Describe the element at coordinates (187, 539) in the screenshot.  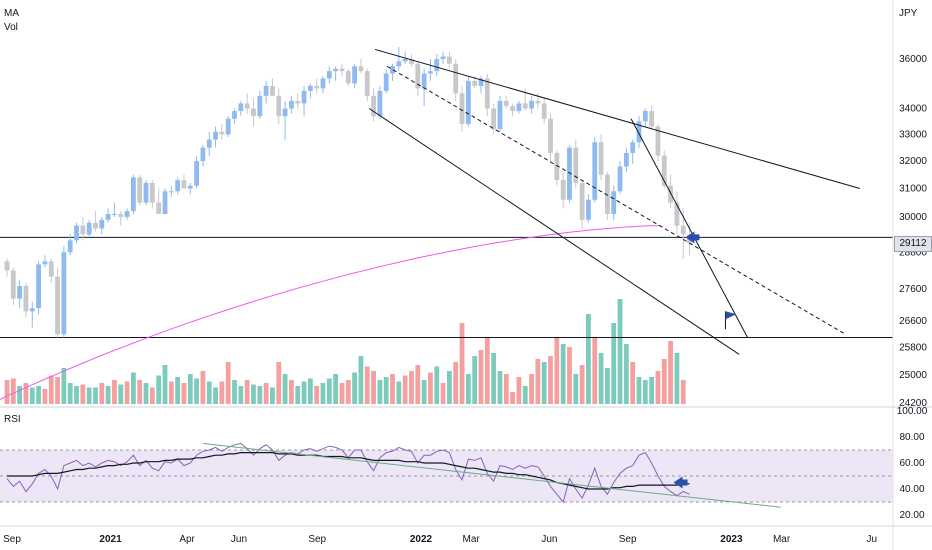
I see `time-tick-label: Apr` at that location.